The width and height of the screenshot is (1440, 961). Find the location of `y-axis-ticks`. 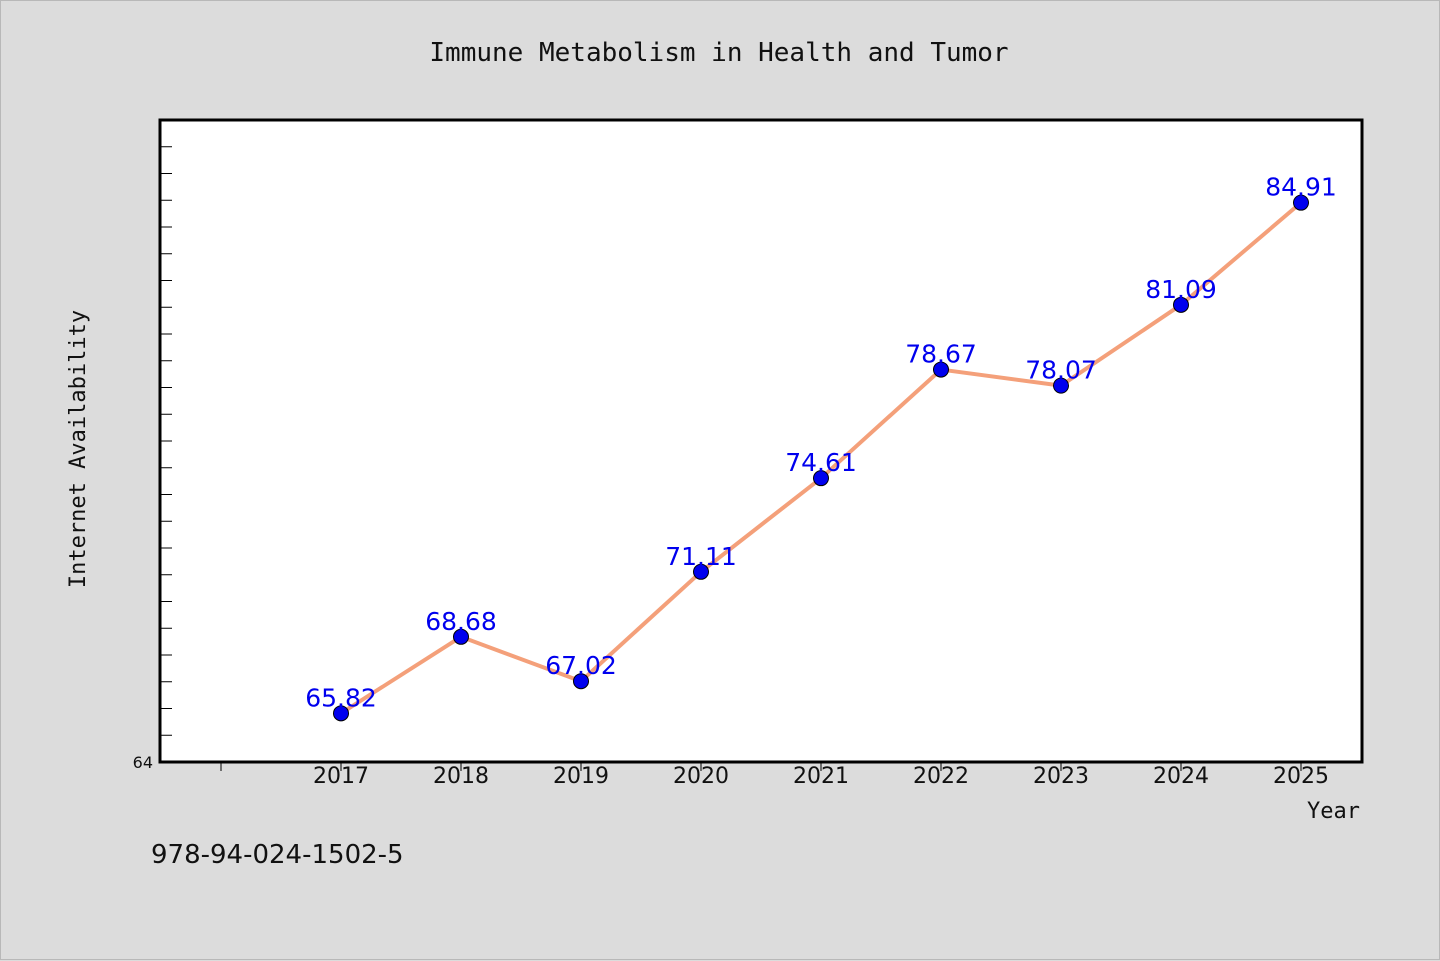

y-axis-ticks is located at coordinates (166, 441).